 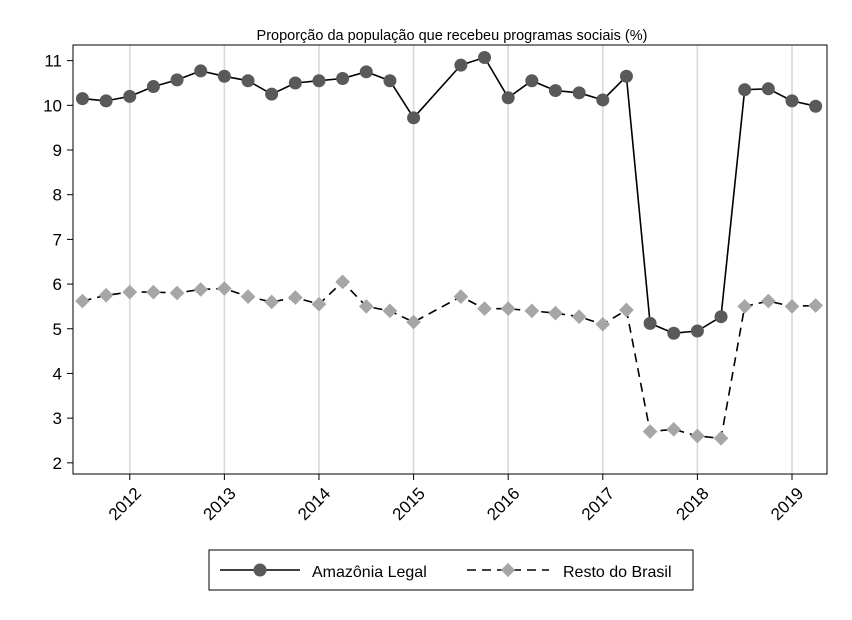 I want to click on x-tick-label: 2014, so click(x=314, y=504).